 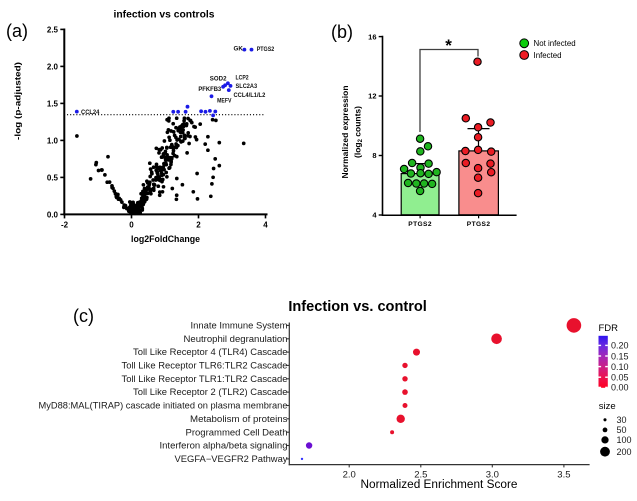 I want to click on svg-text: -log (p-adjusted), so click(x=18, y=101).